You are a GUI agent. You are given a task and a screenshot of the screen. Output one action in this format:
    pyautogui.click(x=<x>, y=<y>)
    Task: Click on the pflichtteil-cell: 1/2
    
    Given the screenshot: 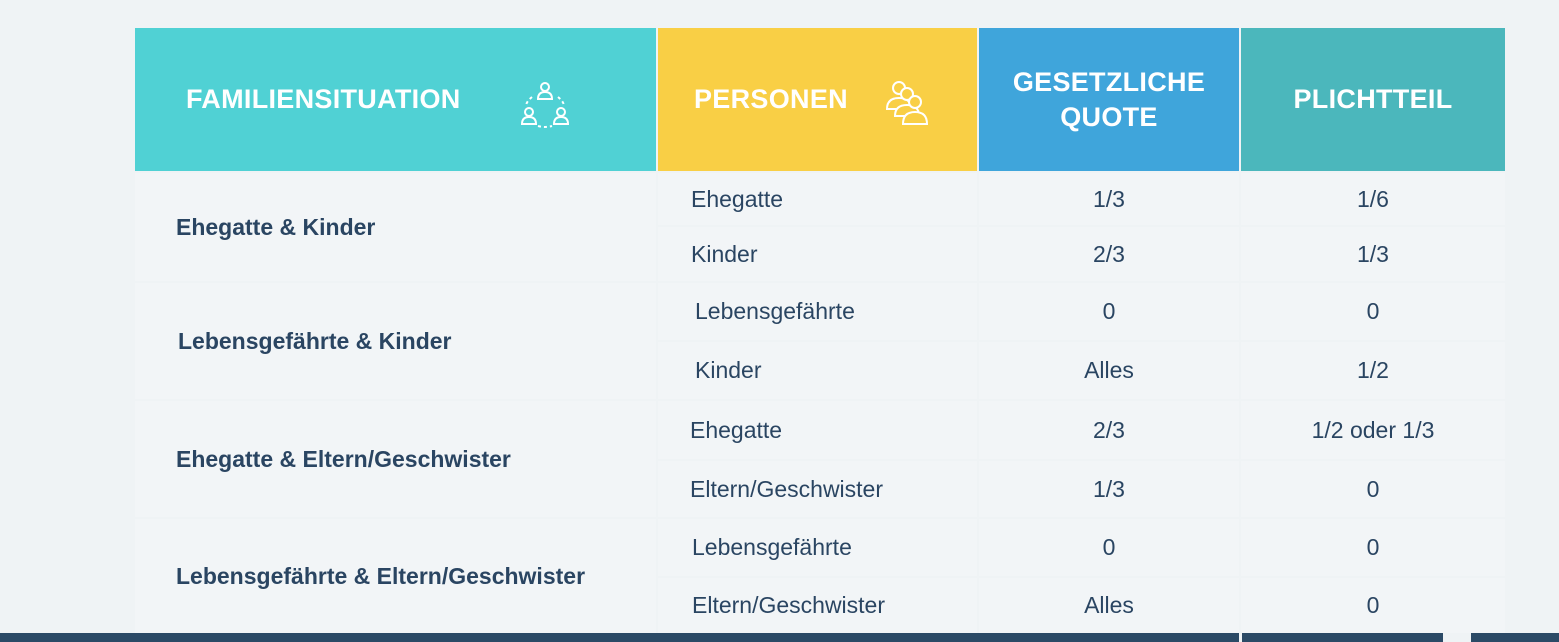 What is the action you would take?
    pyautogui.click(x=1373, y=370)
    